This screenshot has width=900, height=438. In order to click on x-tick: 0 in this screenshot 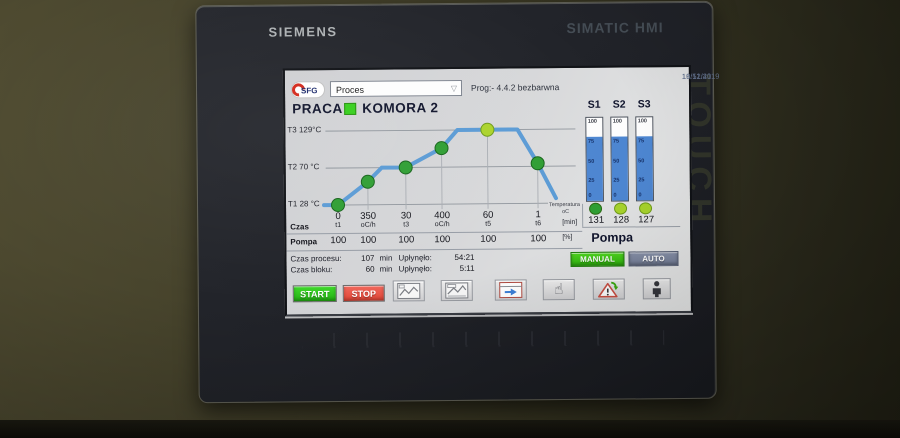, I will do `click(338, 217)`.